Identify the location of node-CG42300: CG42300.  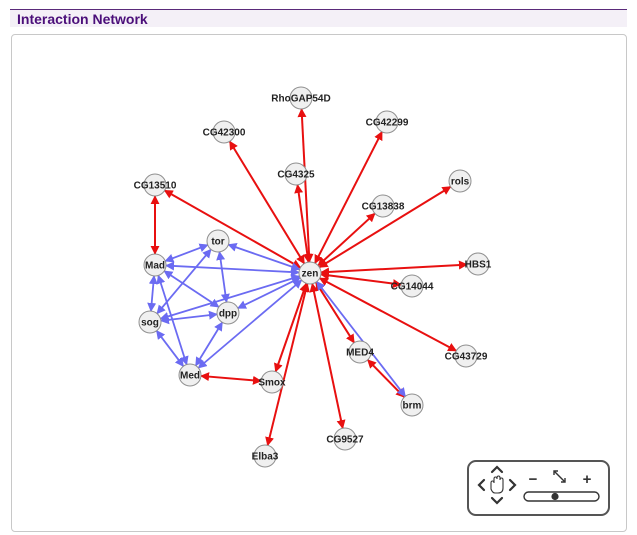
(224, 132).